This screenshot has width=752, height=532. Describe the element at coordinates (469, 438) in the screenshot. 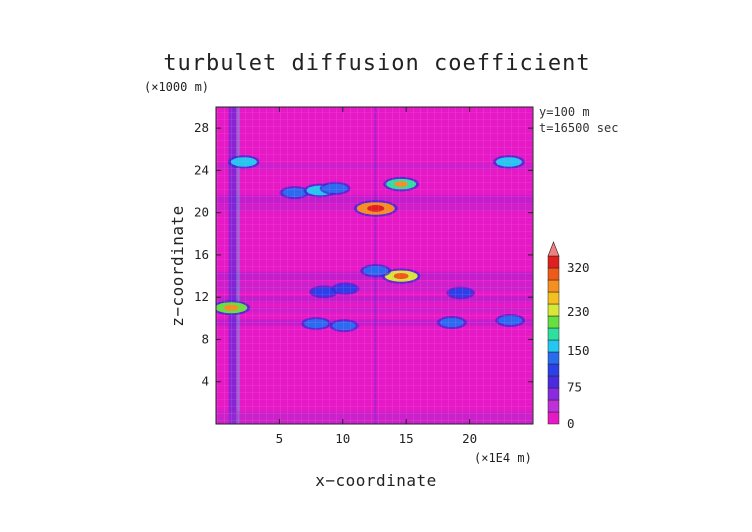

I see `x-tick-label: 20` at that location.